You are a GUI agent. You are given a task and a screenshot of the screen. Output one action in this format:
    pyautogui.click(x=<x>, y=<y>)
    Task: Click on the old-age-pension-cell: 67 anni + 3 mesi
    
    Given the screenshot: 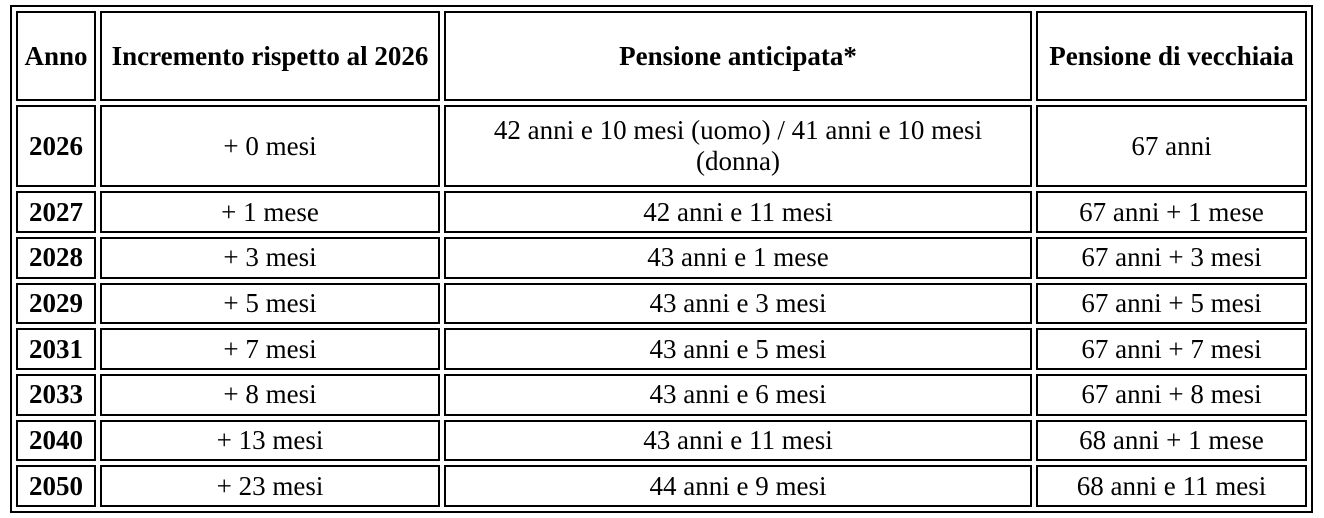 What is the action you would take?
    pyautogui.click(x=1171, y=258)
    